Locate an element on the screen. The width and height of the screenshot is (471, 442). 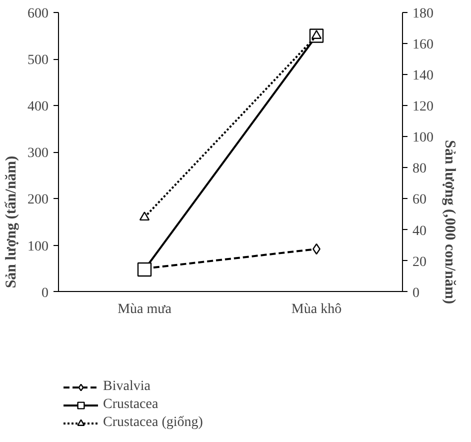
x-tick-label: Mùa khô is located at coordinates (316, 309).